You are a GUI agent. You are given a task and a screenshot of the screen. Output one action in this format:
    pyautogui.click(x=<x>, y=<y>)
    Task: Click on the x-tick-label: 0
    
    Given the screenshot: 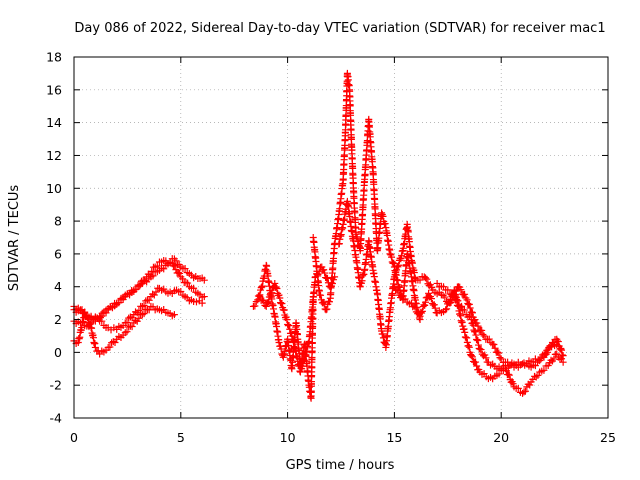 What is the action you would take?
    pyautogui.click(x=74, y=437)
    